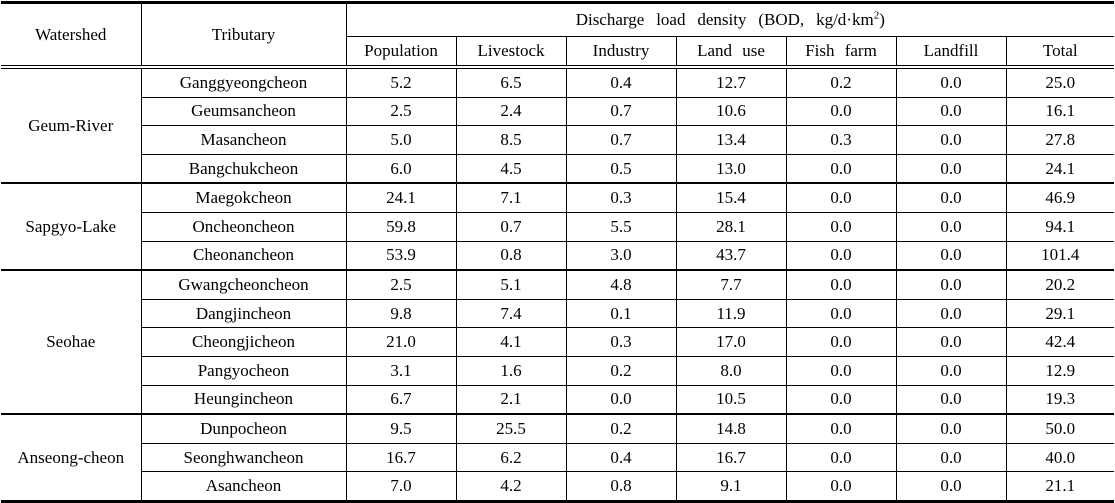 The height and width of the screenshot is (503, 1115). I want to click on value-cell: 9.8, so click(400, 313).